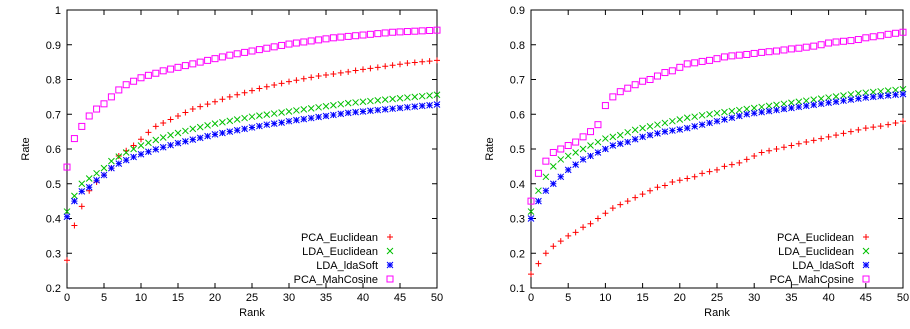 The height and width of the screenshot is (329, 910). Describe the element at coordinates (517, 115) in the screenshot. I see `y-tick-label: 0.6` at that location.